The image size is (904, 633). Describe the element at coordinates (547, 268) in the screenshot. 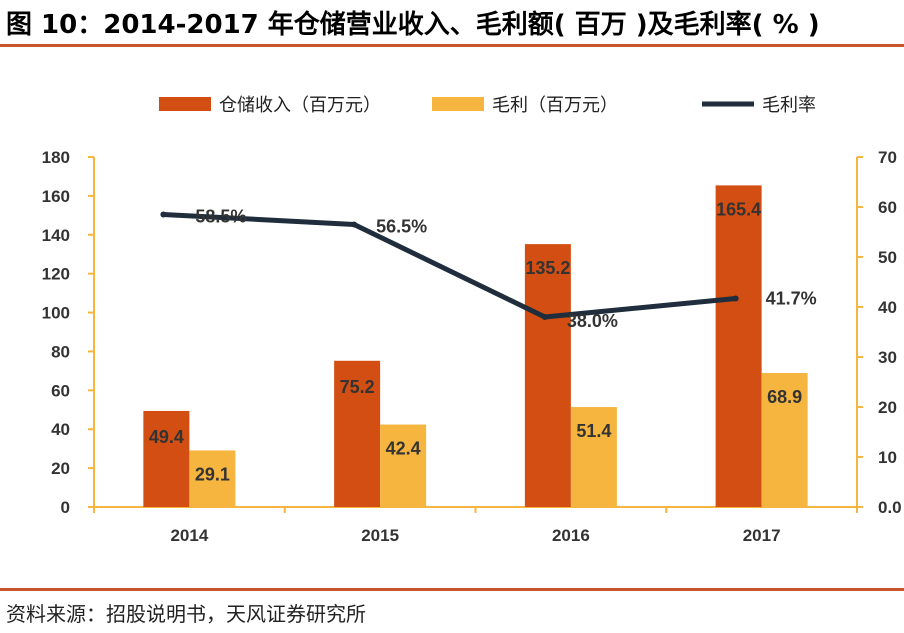

I see `revenue-data-label: 135.2` at that location.